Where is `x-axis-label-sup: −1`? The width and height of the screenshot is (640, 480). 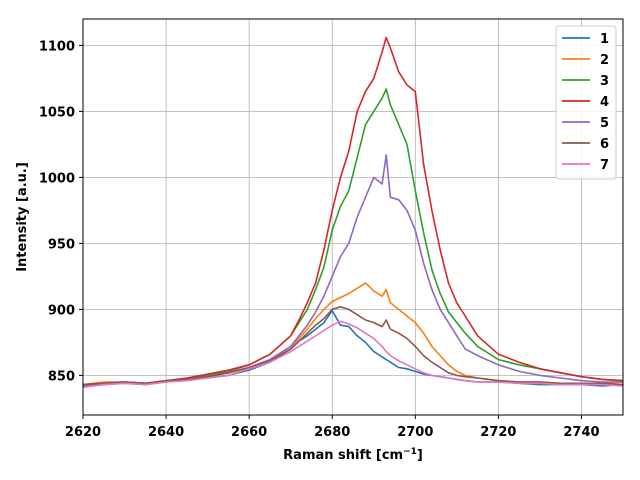
x-axis-label-sup: −1 is located at coordinates (410, 452).